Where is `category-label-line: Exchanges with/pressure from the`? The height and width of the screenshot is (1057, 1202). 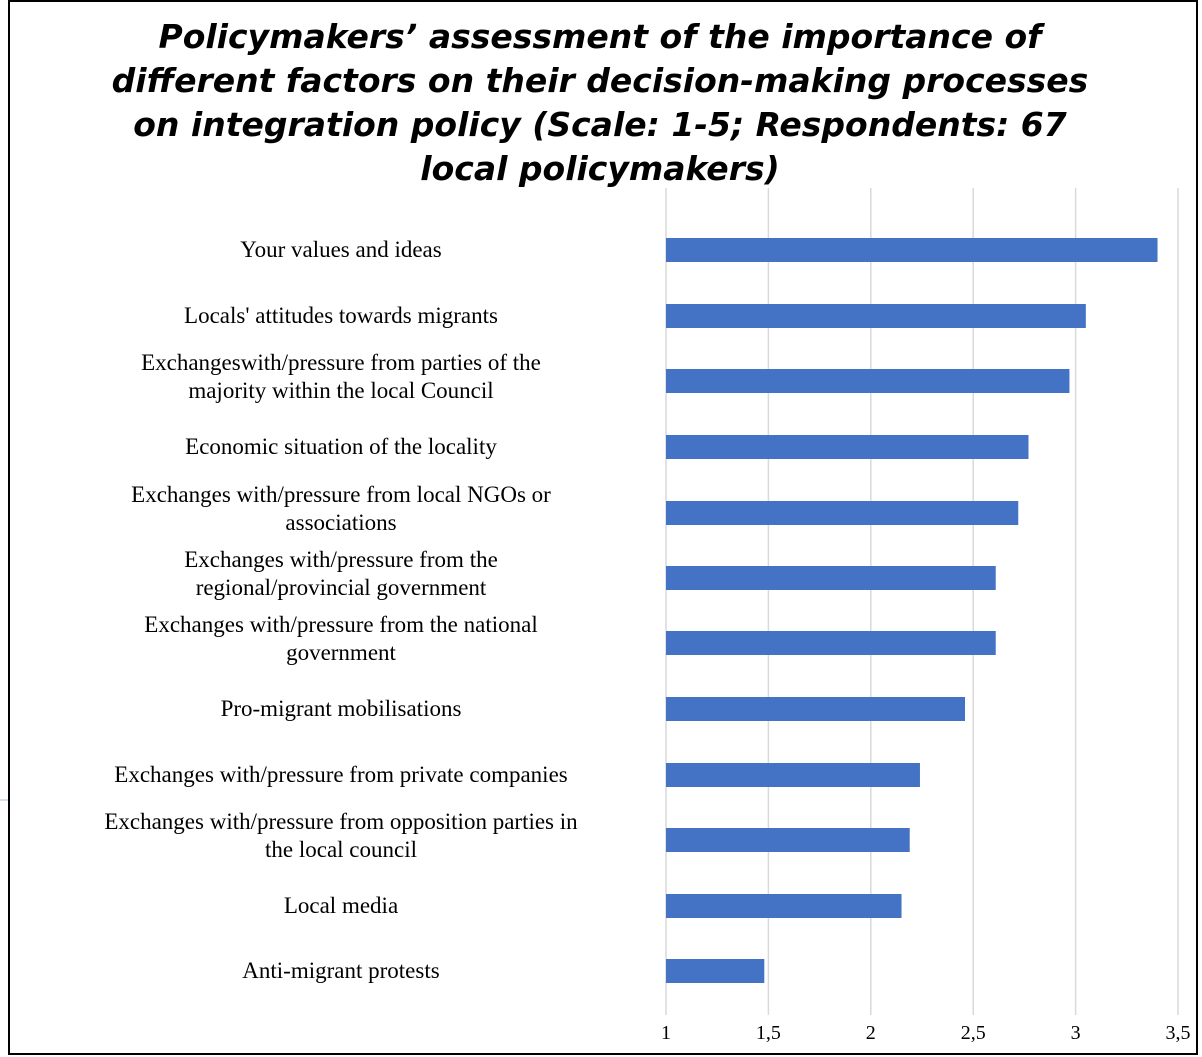
category-label-line: Exchanges with/pressure from the is located at coordinates (341, 560).